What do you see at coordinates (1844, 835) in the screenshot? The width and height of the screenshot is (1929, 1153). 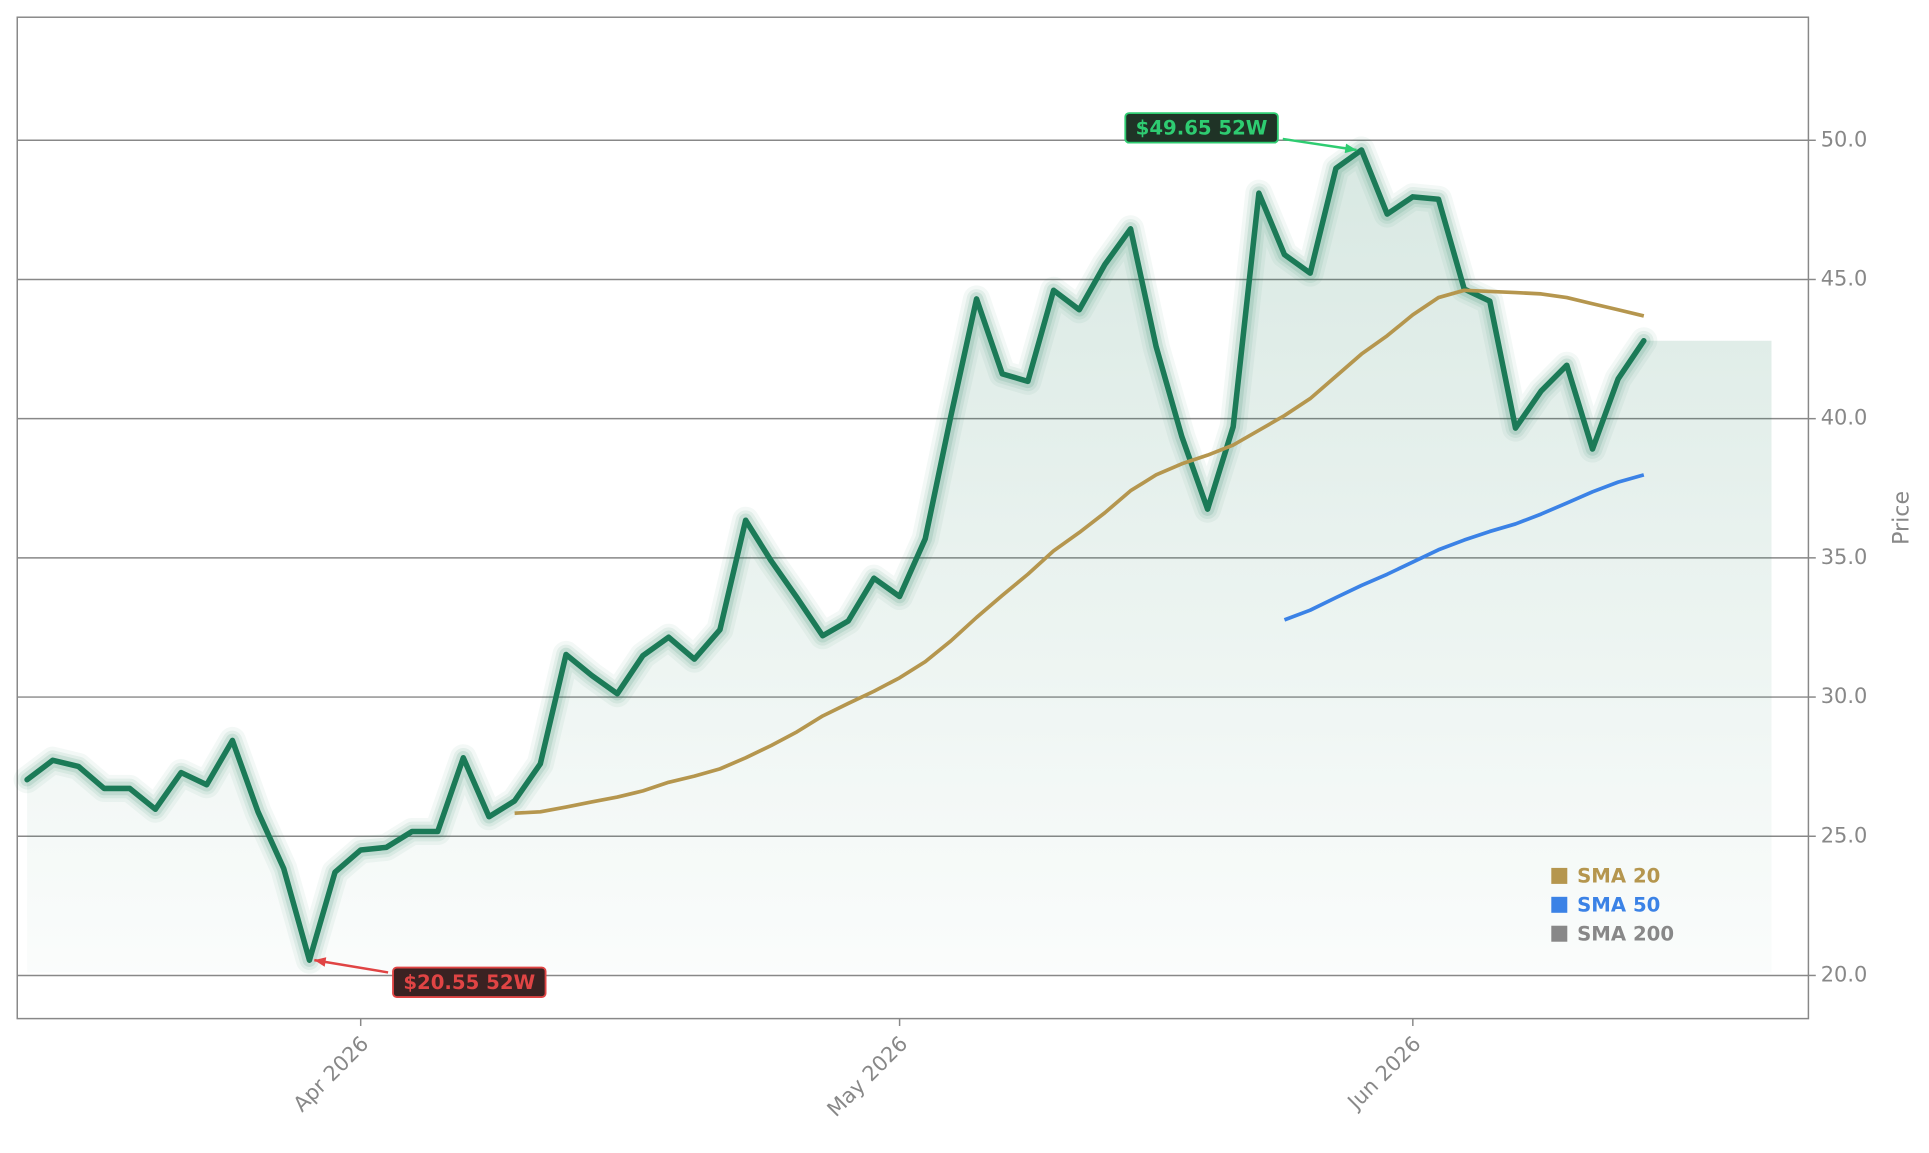 I see `y-tick-label: 25.0` at bounding box center [1844, 835].